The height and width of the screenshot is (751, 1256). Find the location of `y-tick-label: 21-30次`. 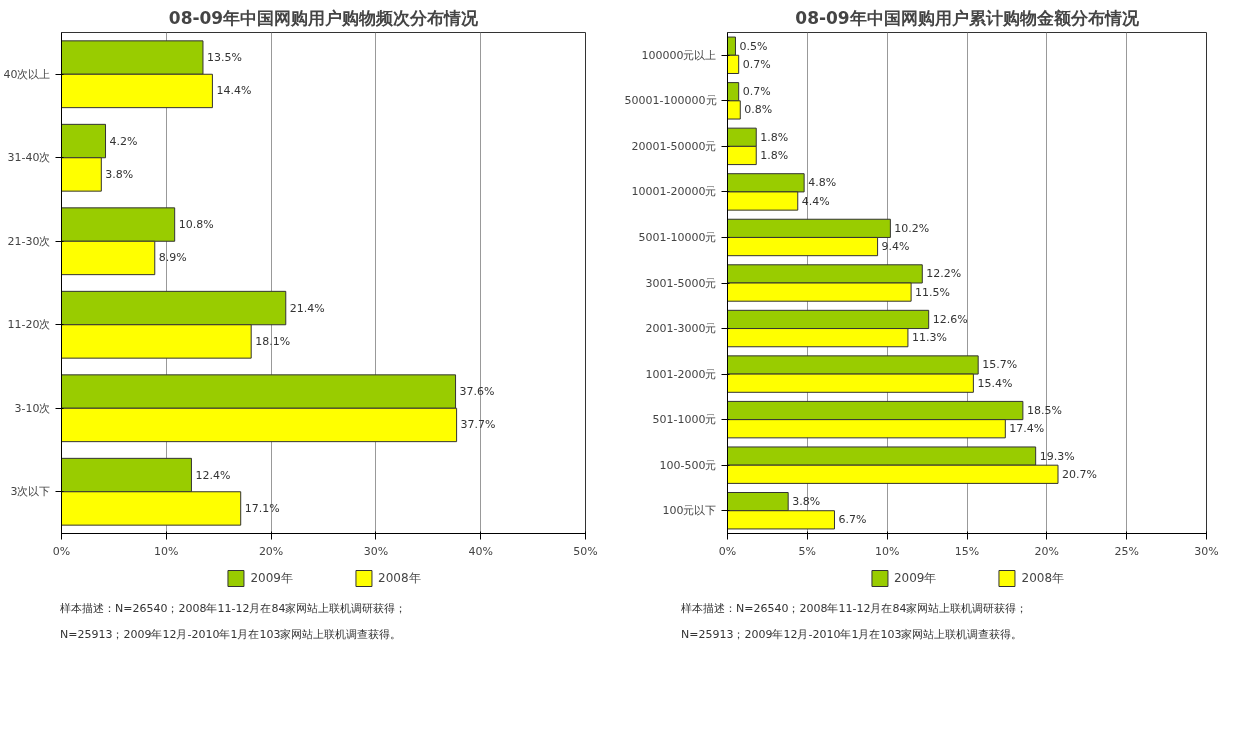

y-tick-label: 21-30次 is located at coordinates (29, 241).